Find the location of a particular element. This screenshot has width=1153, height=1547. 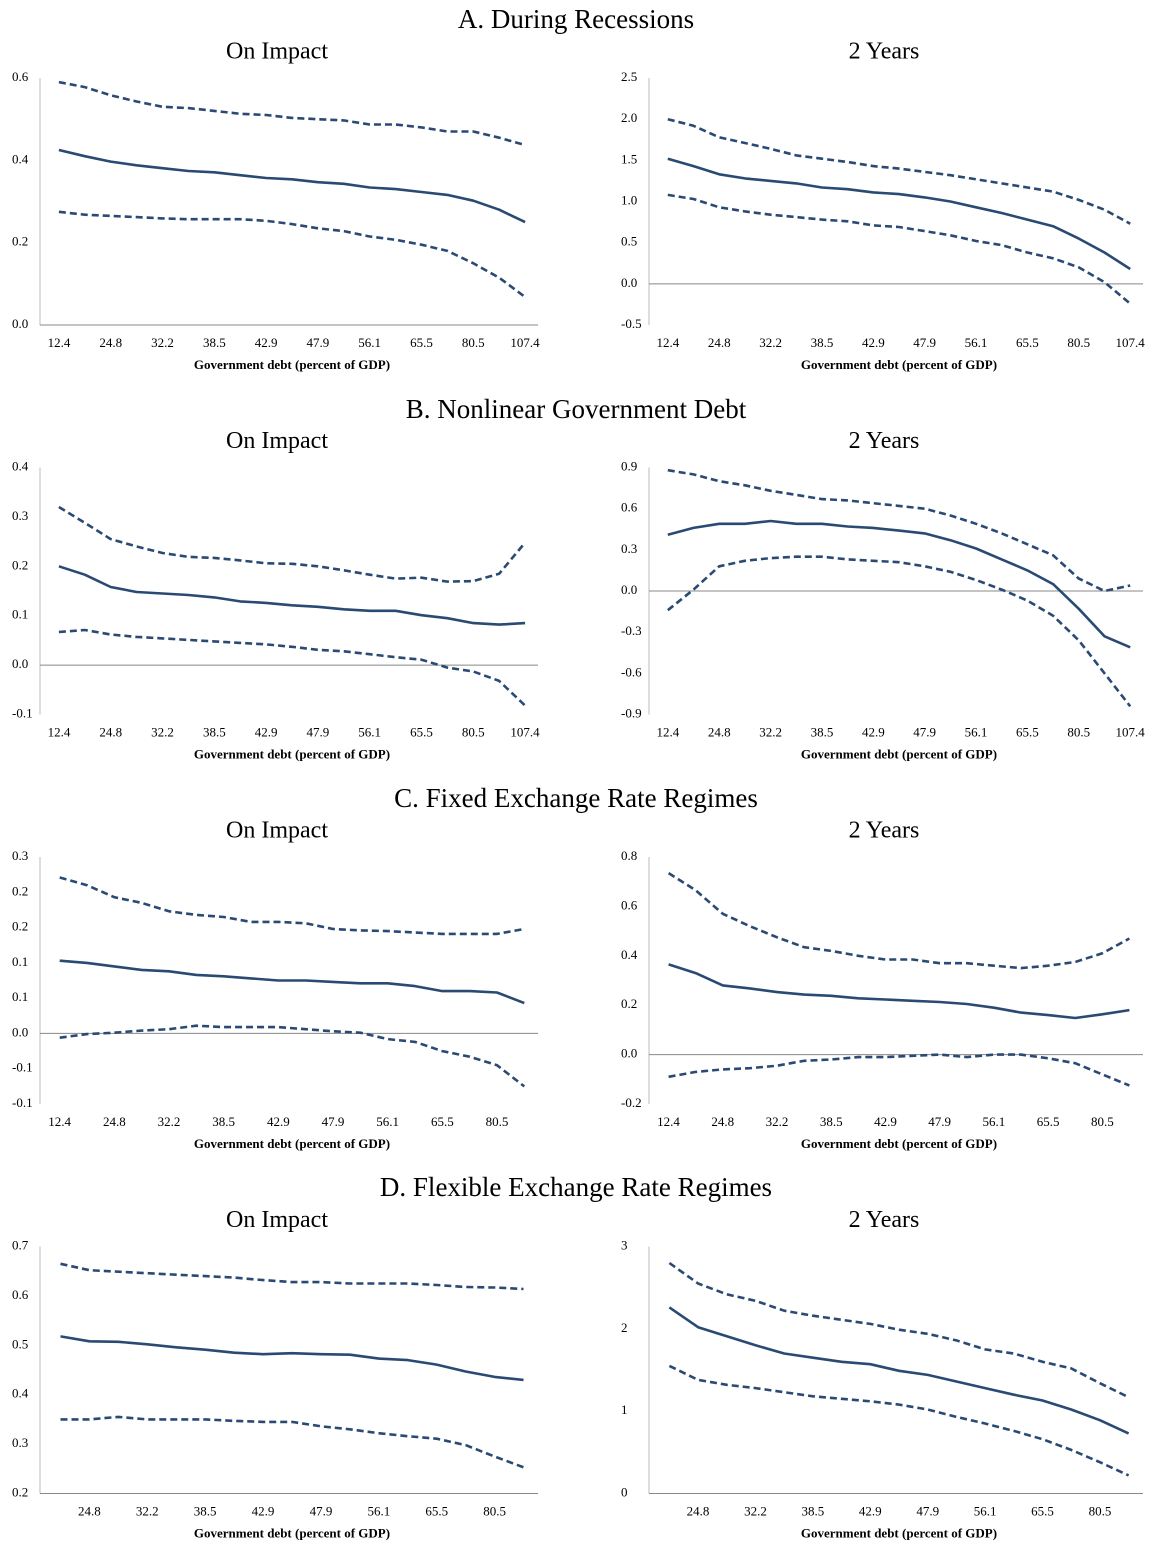

y-tick-label: -0.6 is located at coordinates (631, 671).